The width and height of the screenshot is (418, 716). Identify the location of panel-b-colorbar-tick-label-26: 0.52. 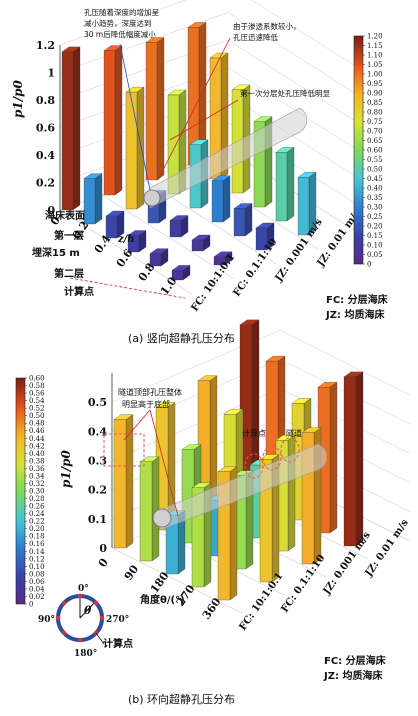
(37, 409).